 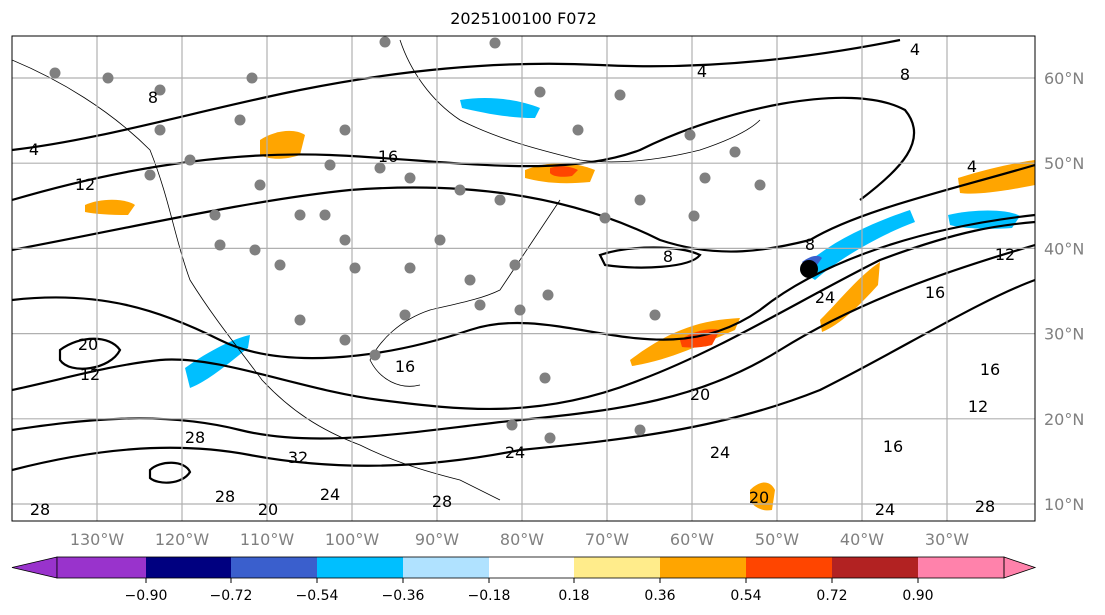 What do you see at coordinates (437, 539) in the screenshot?
I see `lon-label: 90°W` at bounding box center [437, 539].